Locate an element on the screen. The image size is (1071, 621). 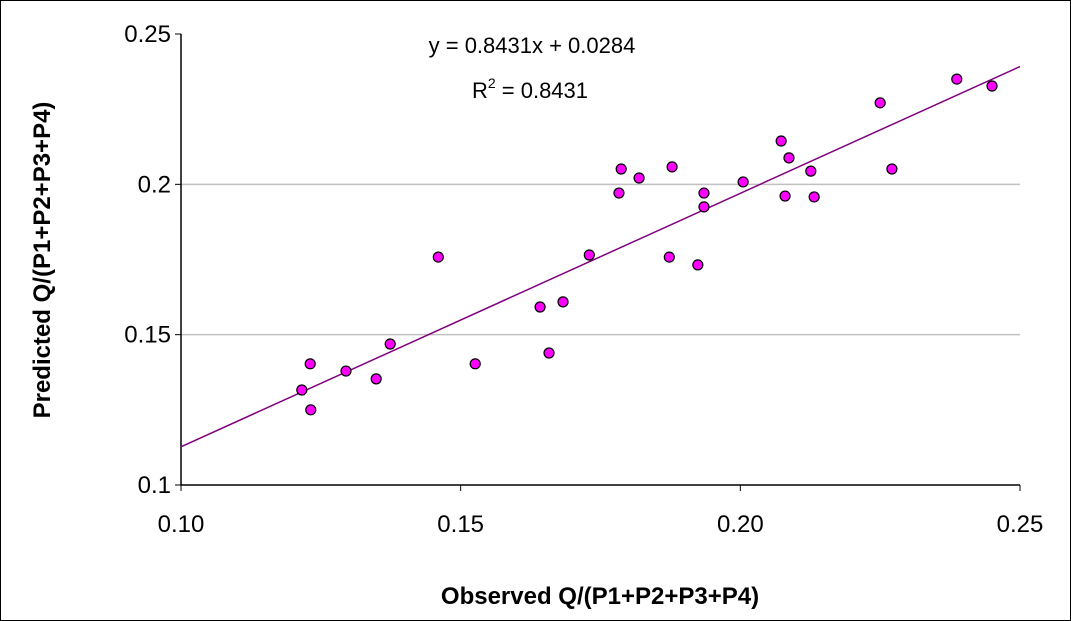
x-tick-label: 0.25 is located at coordinates (1020, 524).